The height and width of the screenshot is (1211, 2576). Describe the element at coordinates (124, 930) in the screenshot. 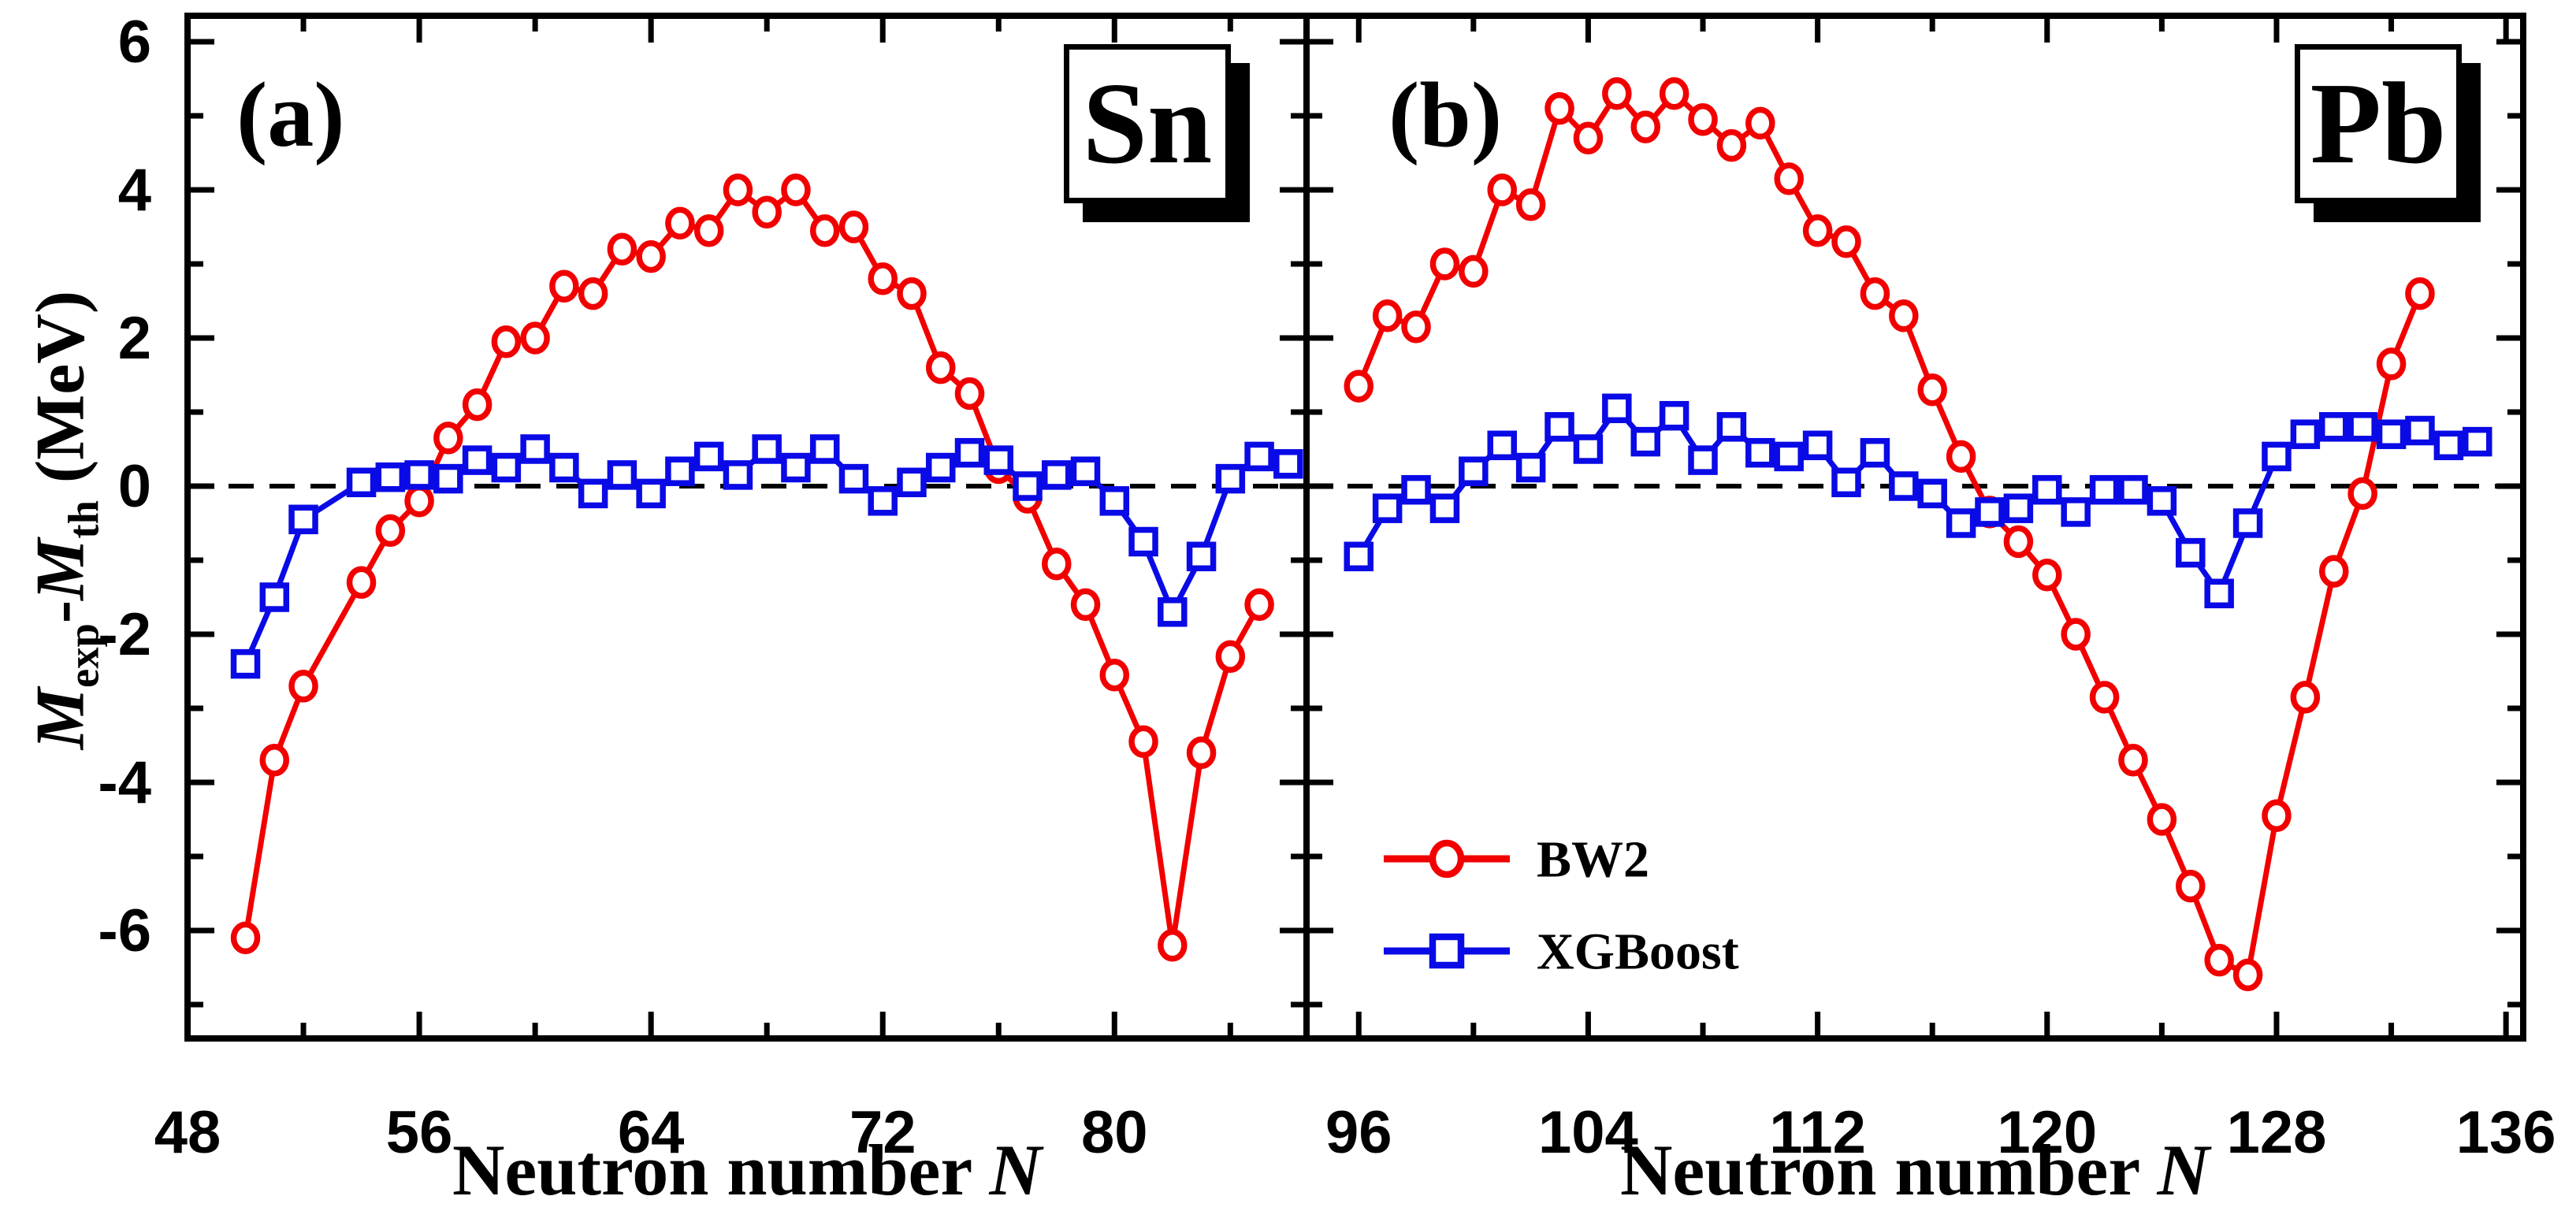

I see `y-tick-label: -6` at that location.